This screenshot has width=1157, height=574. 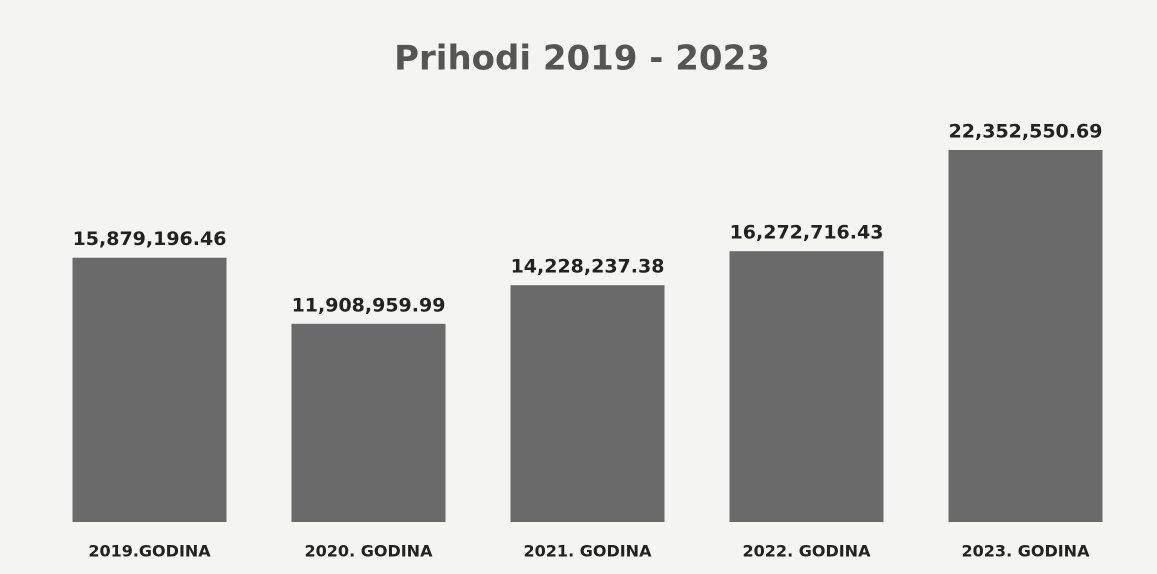 I want to click on value-label: 22,352,550.69, so click(x=1026, y=132).